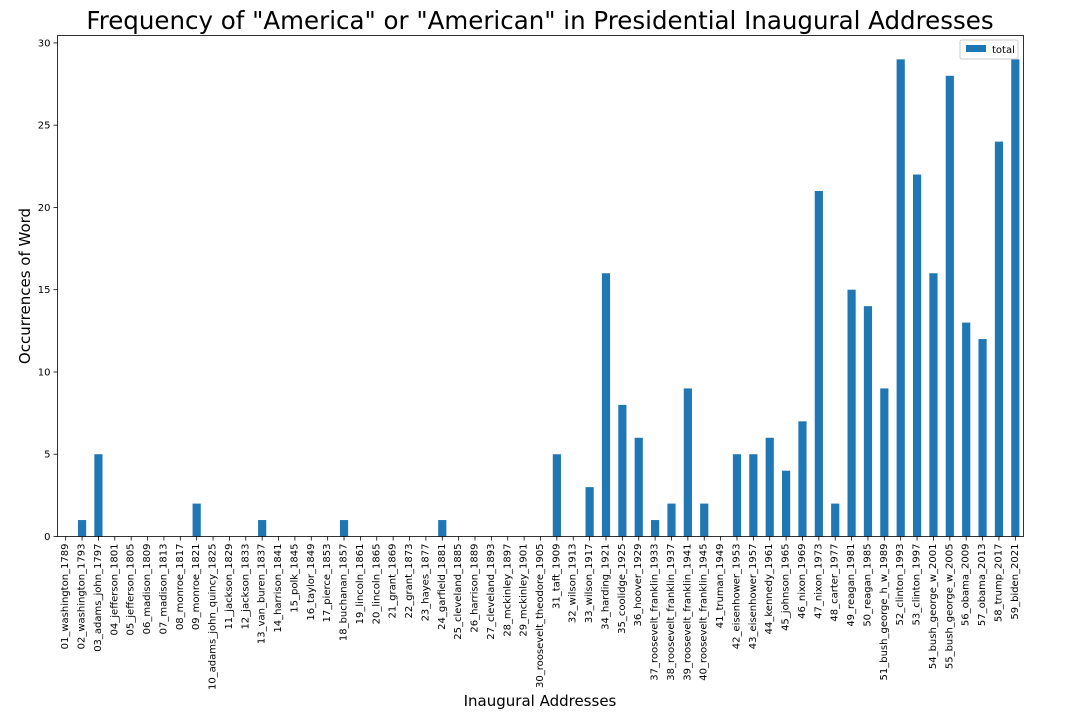 This screenshot has height=720, width=1080. I want to click on legend-label: total, so click(1003, 50).